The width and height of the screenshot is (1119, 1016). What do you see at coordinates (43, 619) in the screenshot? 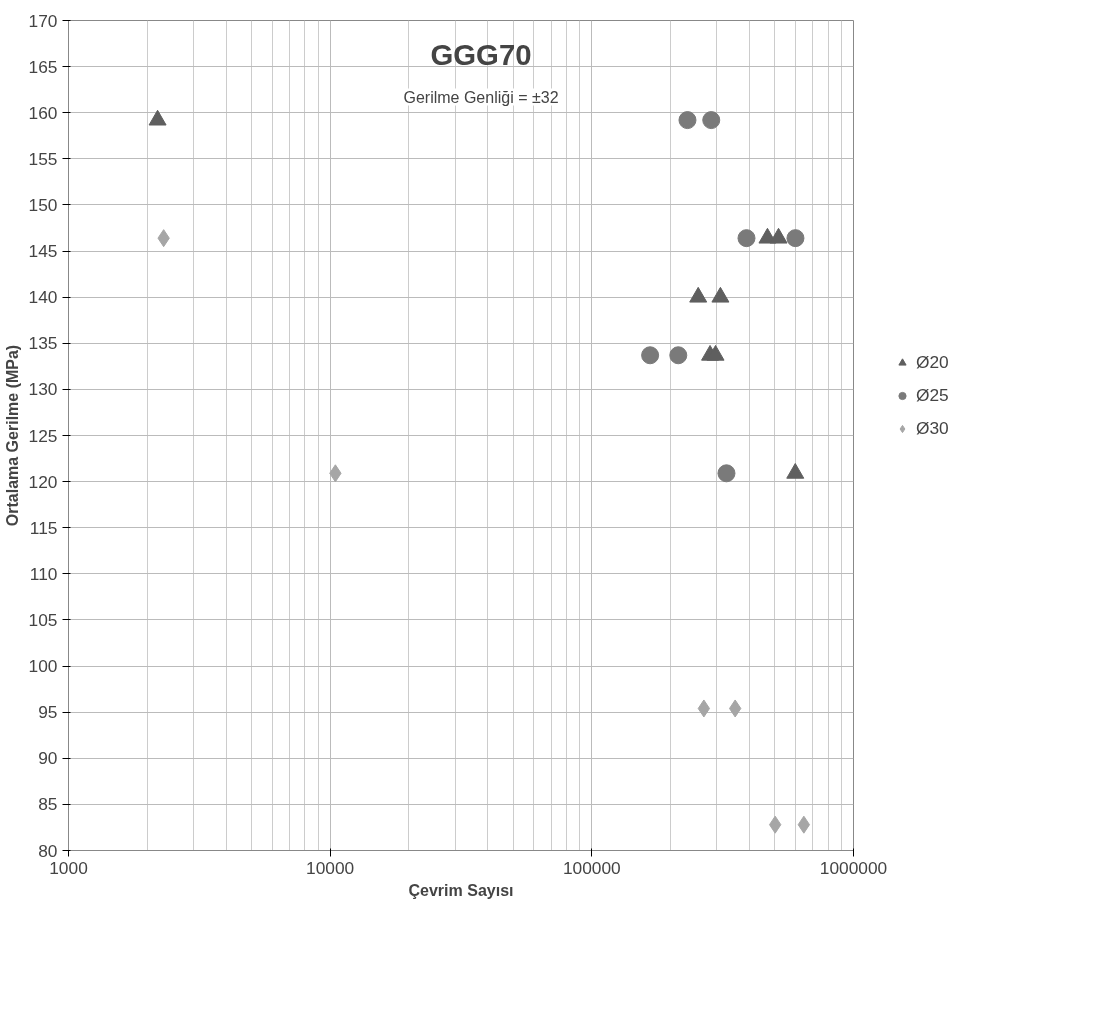
I see `y-tick-label: 105` at bounding box center [43, 619].